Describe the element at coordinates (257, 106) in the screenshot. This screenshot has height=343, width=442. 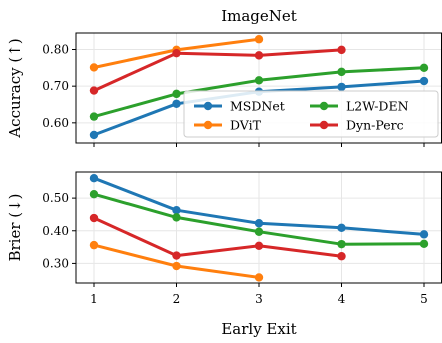
I see `legend-label: MSDNet` at that location.